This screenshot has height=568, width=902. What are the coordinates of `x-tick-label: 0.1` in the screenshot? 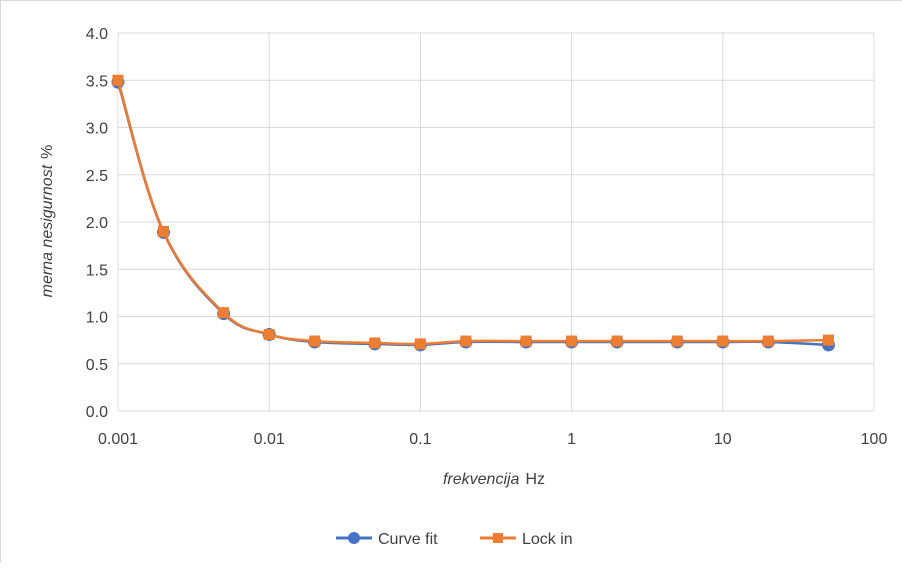 It's located at (420, 439).